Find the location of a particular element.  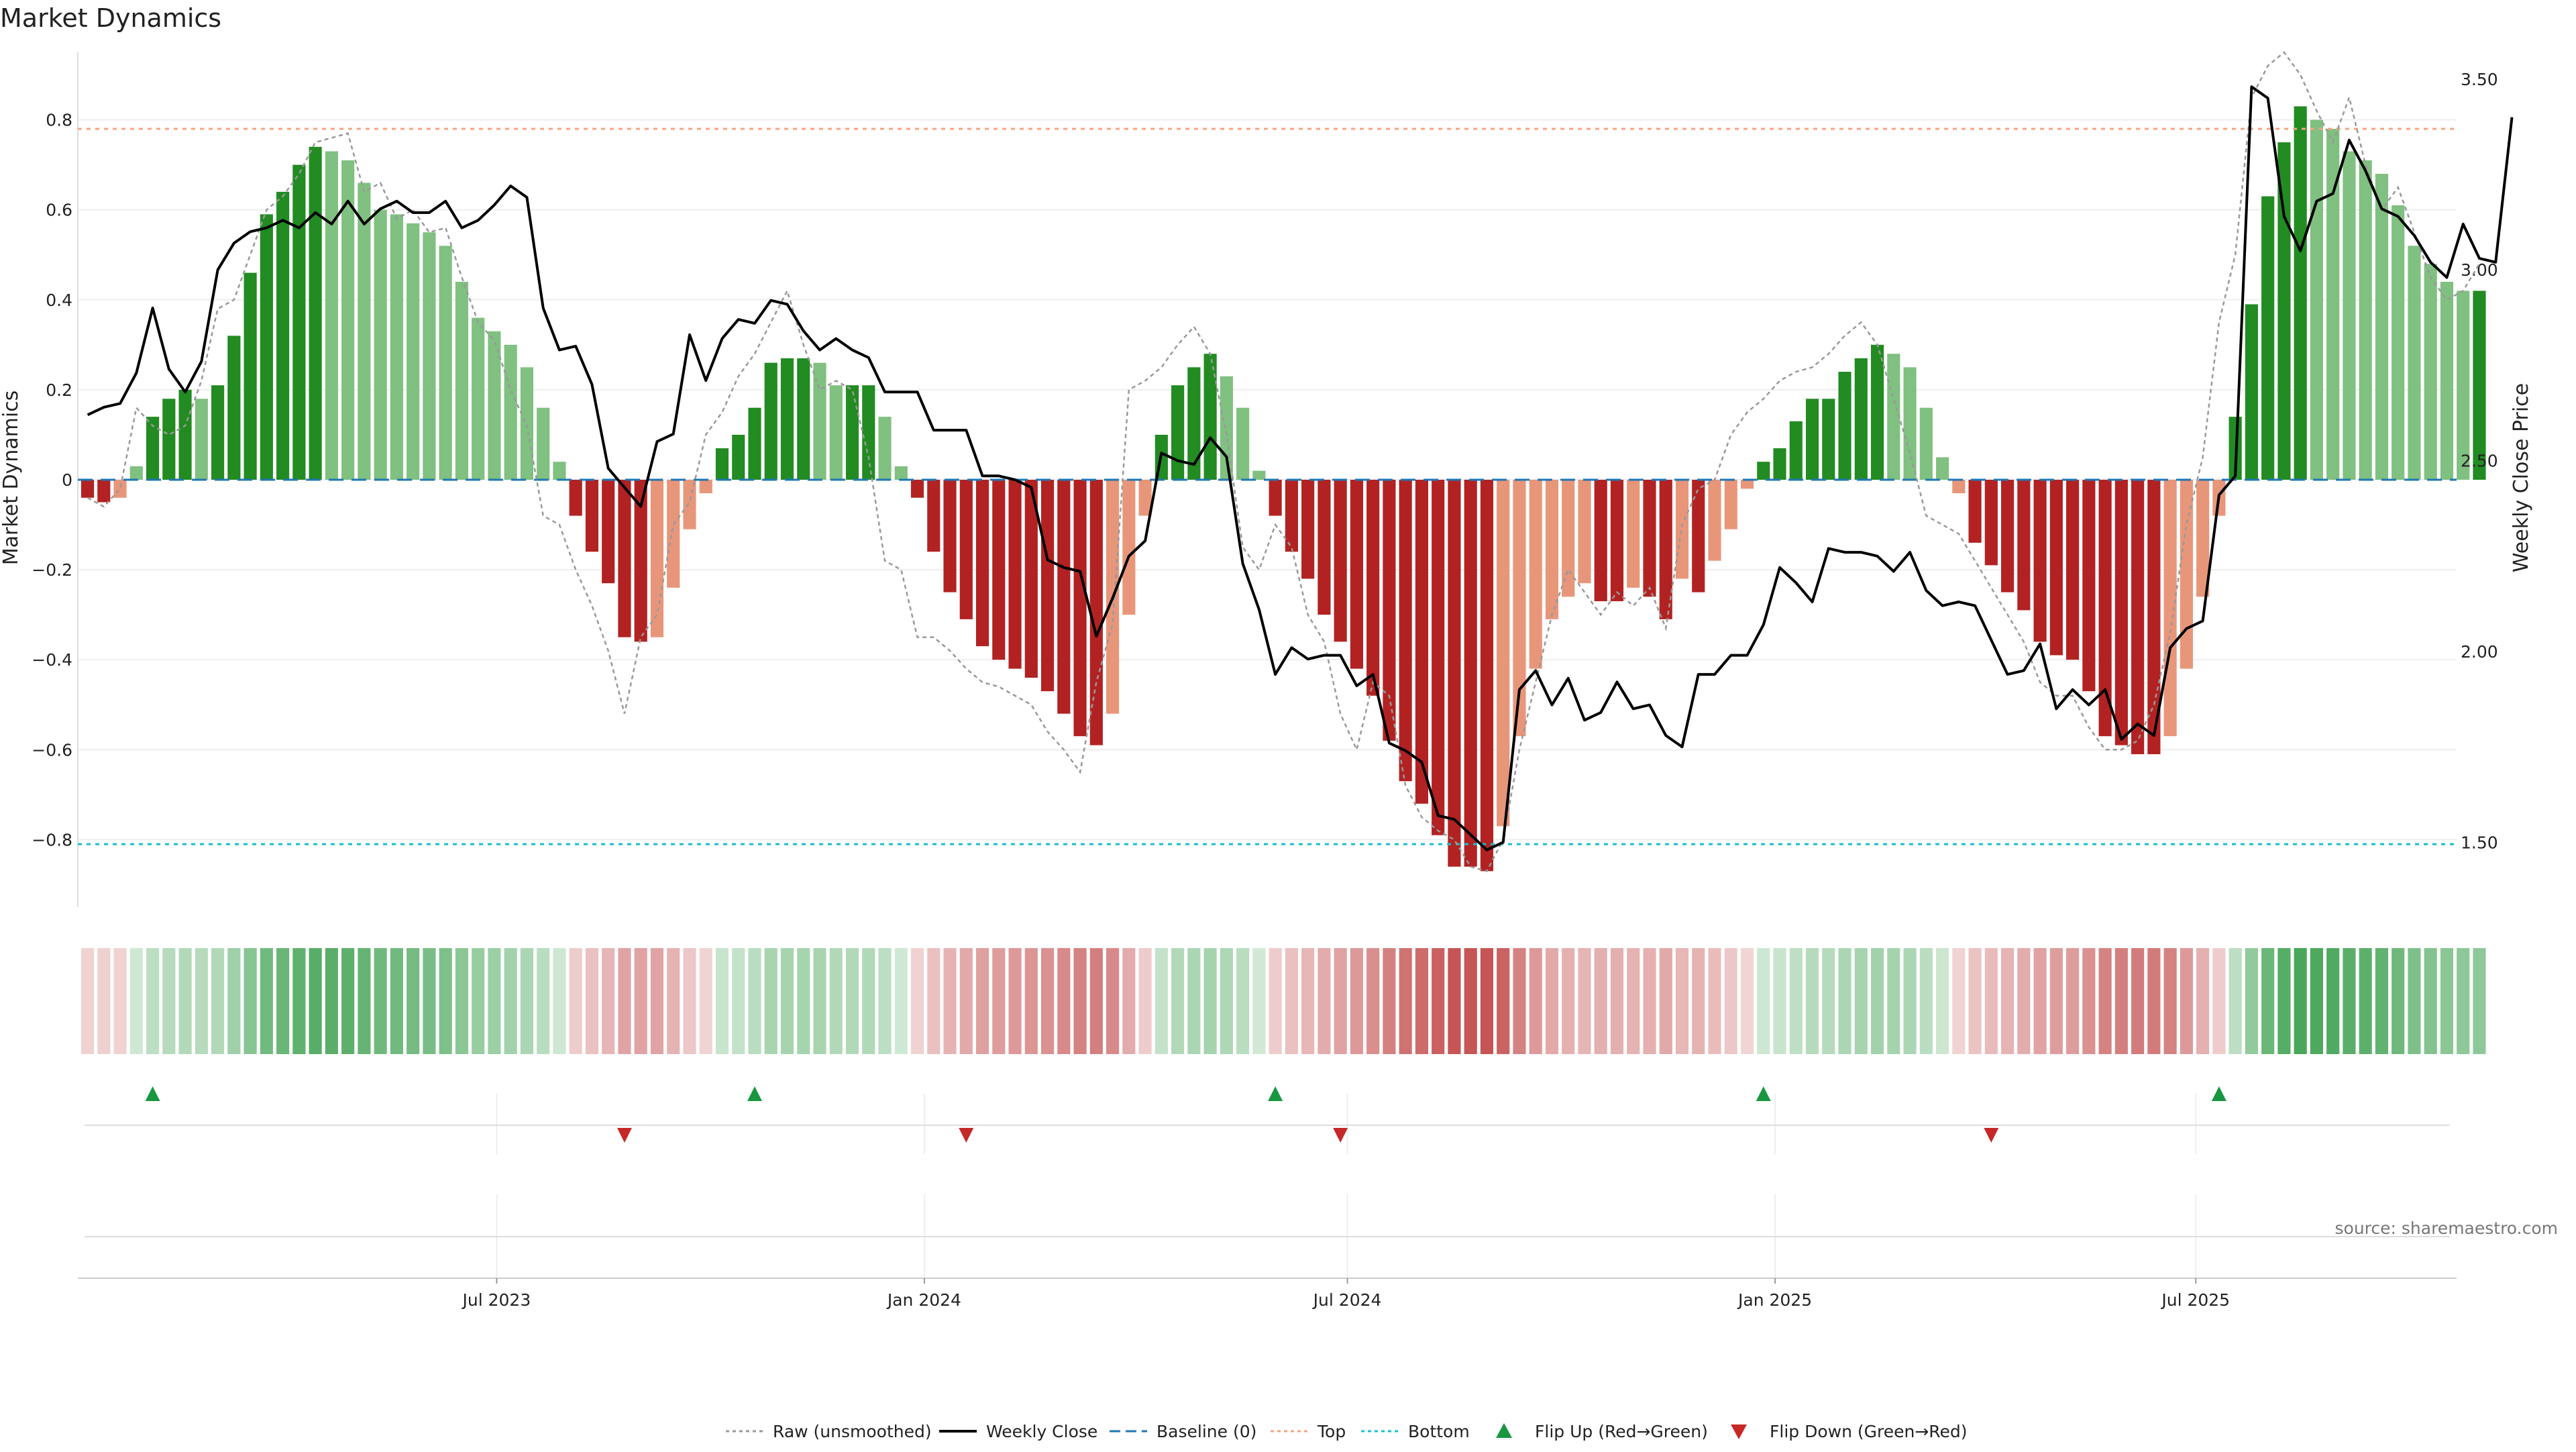

x-tick-label: Jul 2025 is located at coordinates (2195, 1300).